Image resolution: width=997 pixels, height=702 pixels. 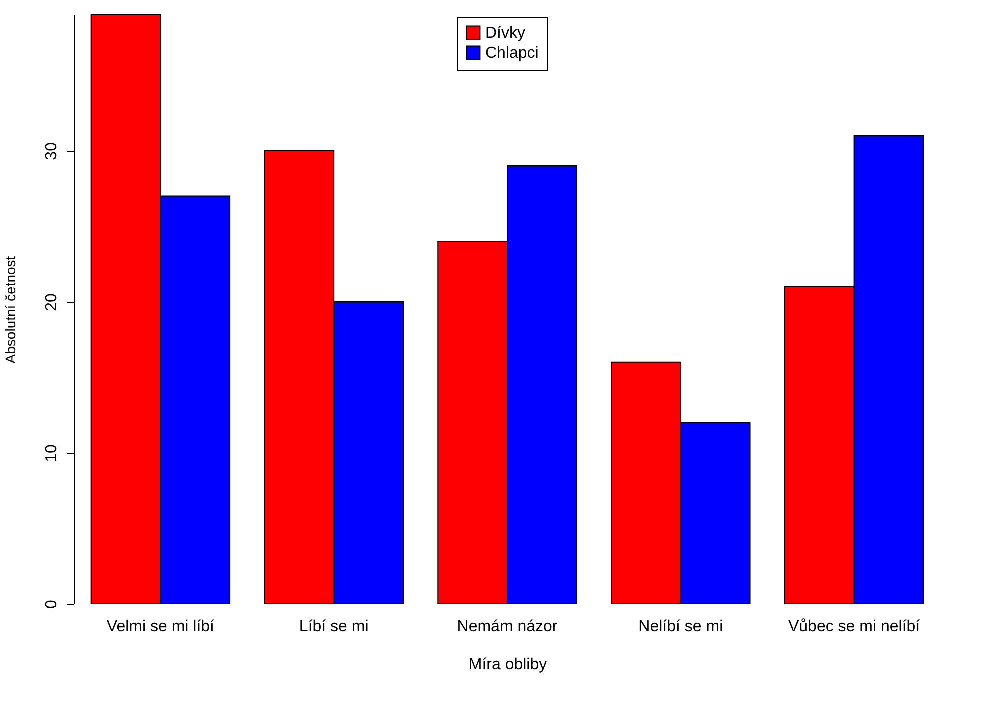 What do you see at coordinates (161, 627) in the screenshot?
I see `x-tick-label: Velmi se mi líbí` at bounding box center [161, 627].